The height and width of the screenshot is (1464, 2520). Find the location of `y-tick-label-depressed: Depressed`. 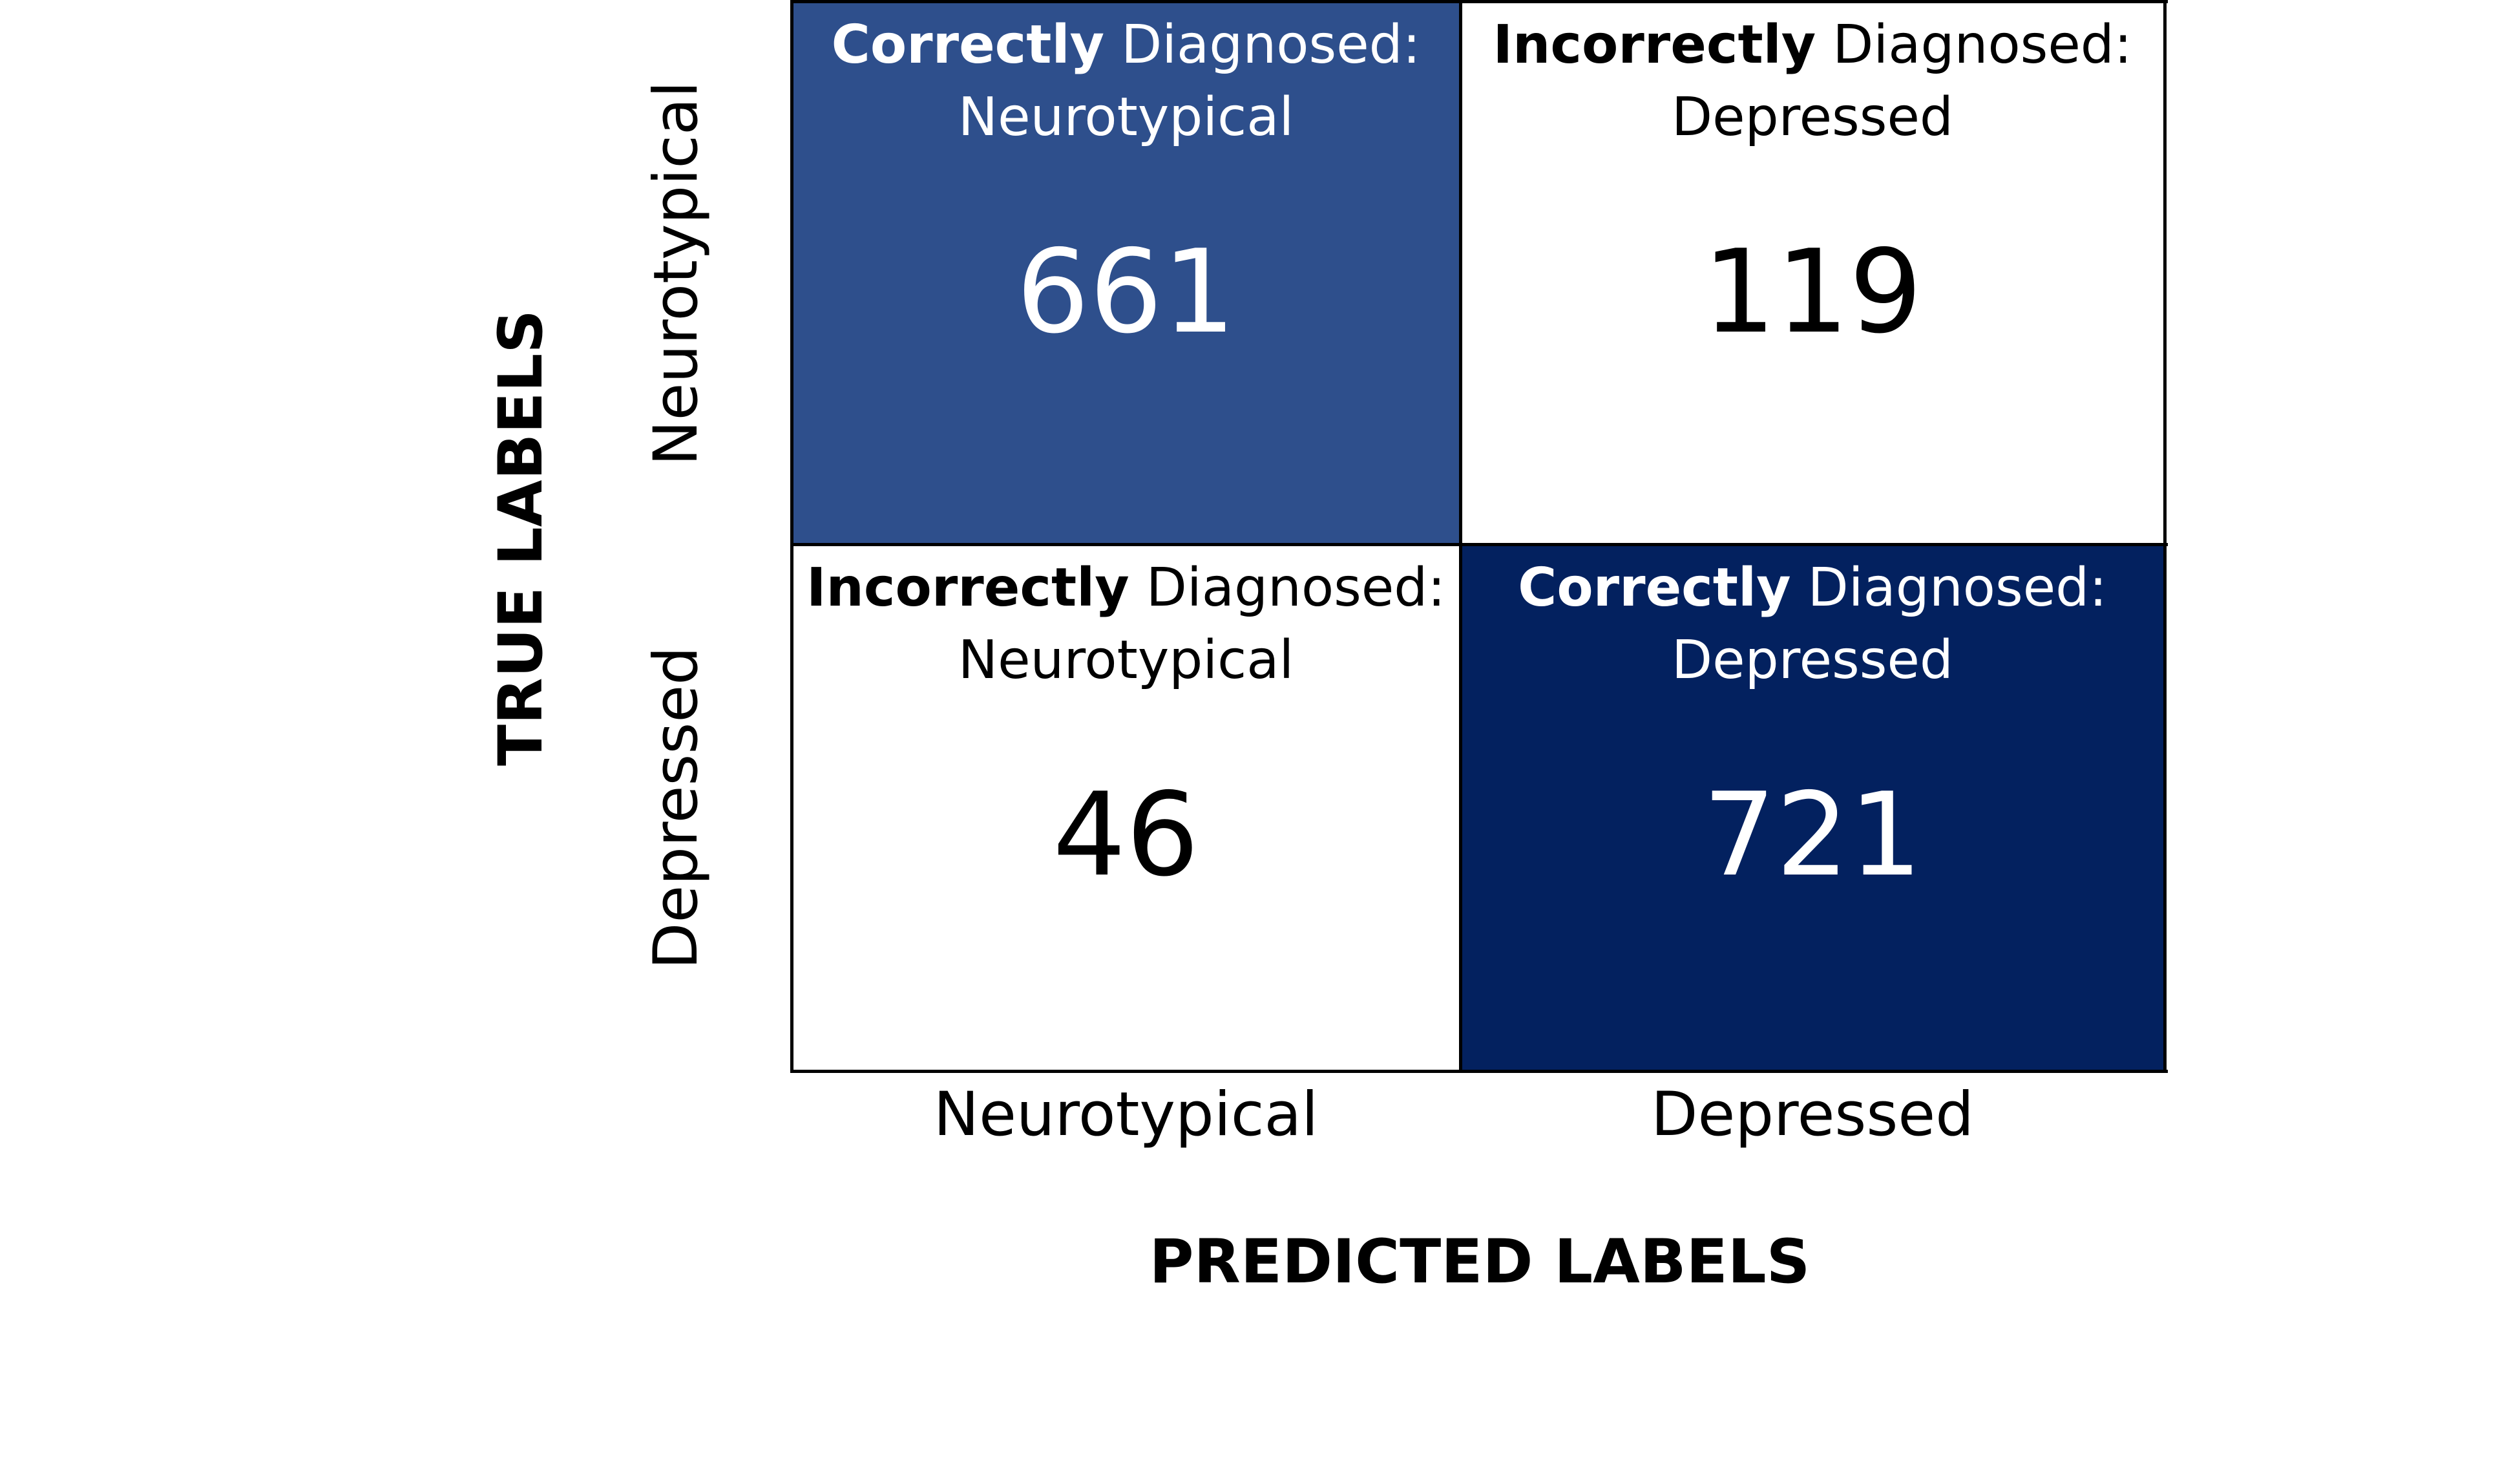

y-tick-label-depressed: Depressed is located at coordinates (676, 808).